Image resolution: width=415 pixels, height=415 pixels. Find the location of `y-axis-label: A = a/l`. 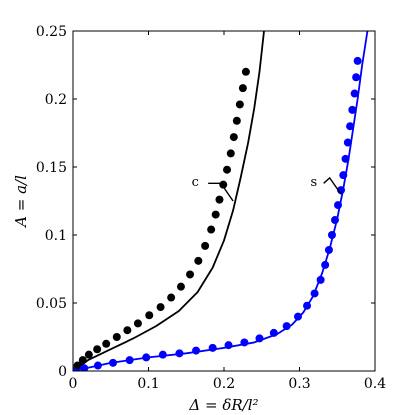

y-axis-label: A = a/l is located at coordinates (21, 202).